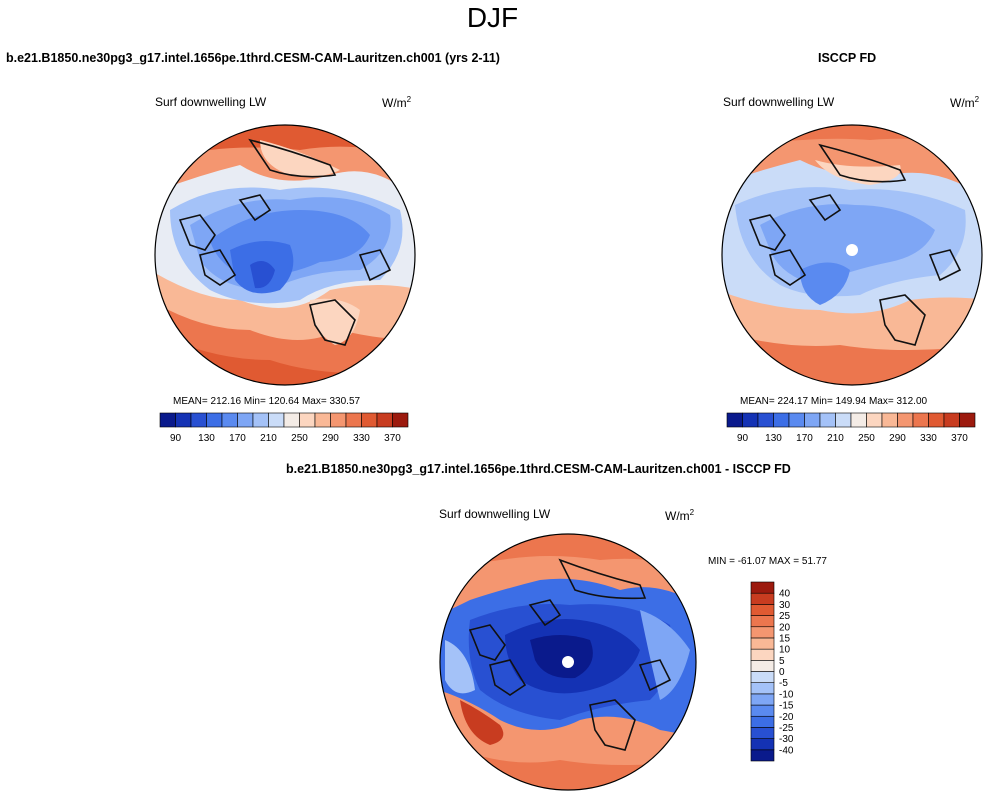 This screenshot has height=796, width=985. Describe the element at coordinates (785, 638) in the screenshot. I see `panel3-colorbar-label: 15` at that location.